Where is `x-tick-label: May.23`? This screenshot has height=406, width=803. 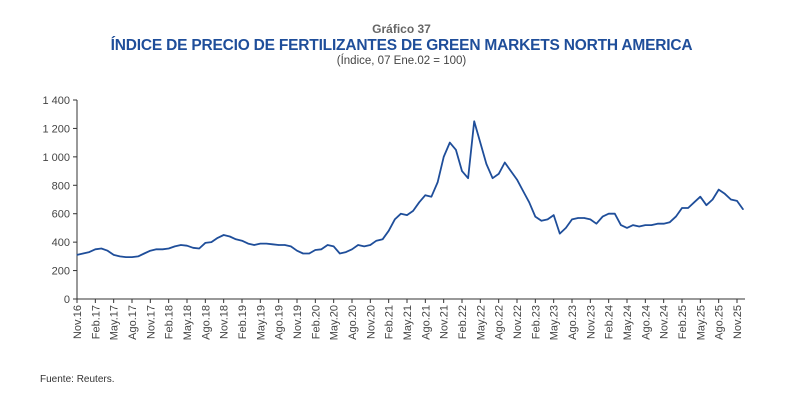
x-tick-label: May.23 is located at coordinates (555, 322).